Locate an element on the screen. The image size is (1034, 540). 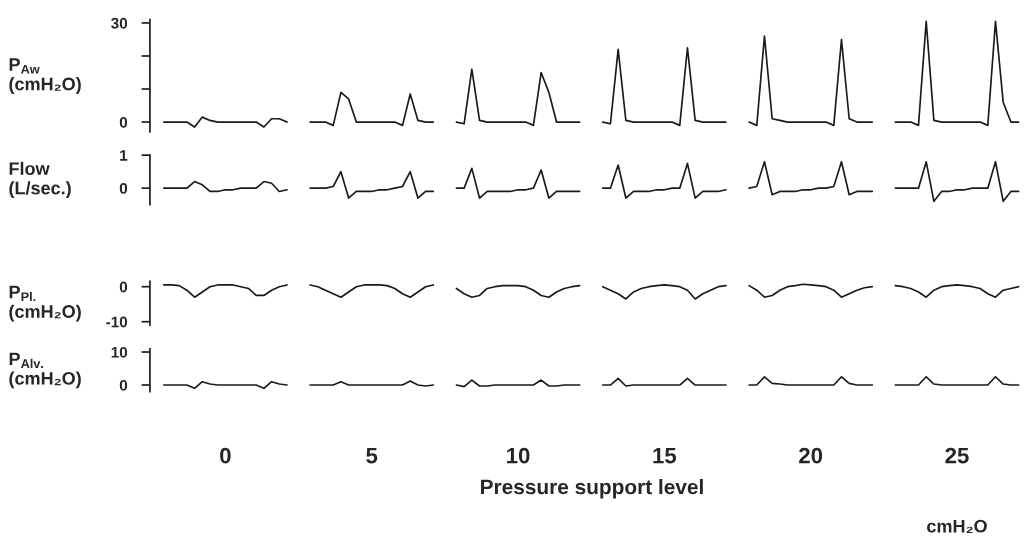
x-tick-label: 25 is located at coordinates (957, 455).